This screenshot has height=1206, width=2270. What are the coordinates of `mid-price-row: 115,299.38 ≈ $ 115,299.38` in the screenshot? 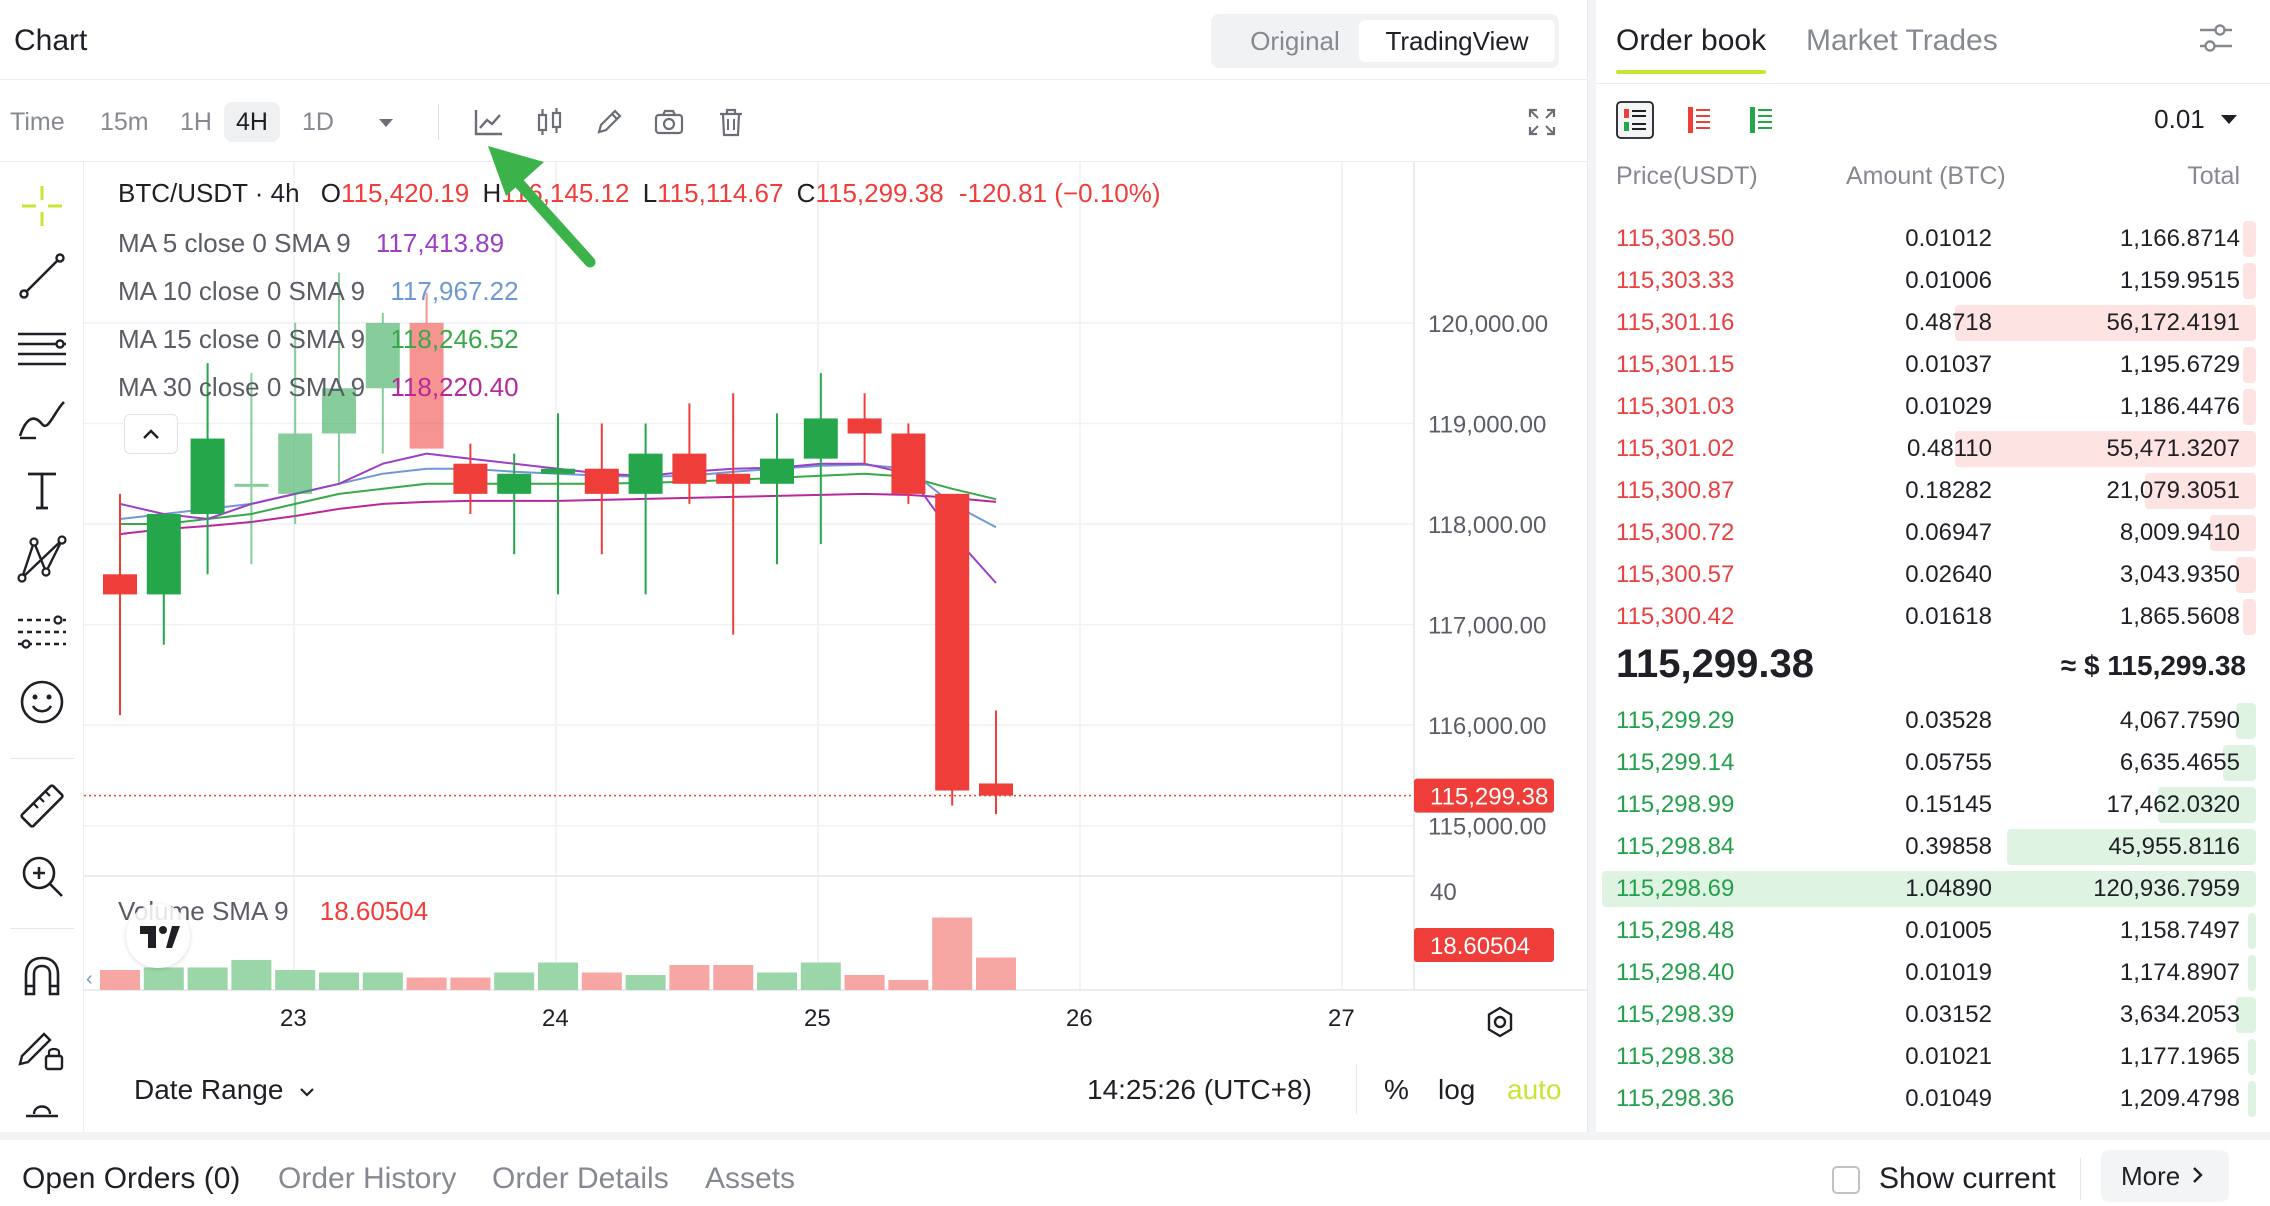 It's located at (1936, 668).